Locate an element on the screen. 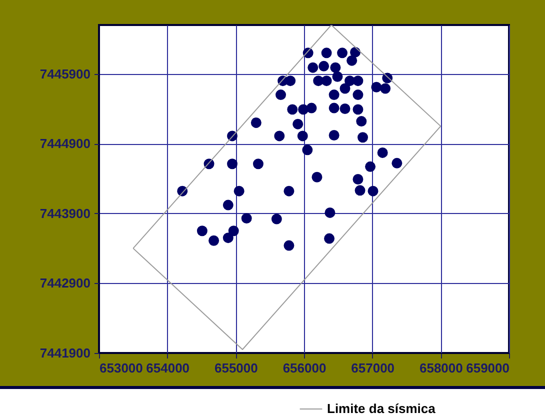 This screenshot has height=417, width=545. x-tick-label: 657000 is located at coordinates (373, 368).